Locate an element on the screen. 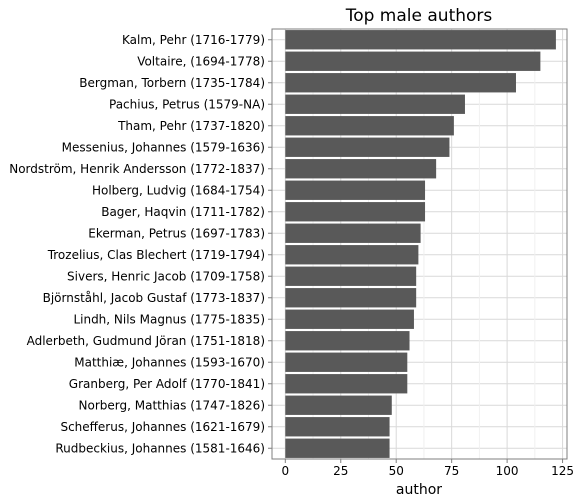  x-axis-ticks: 0 25 50 75 100 125 is located at coordinates (427, 468).